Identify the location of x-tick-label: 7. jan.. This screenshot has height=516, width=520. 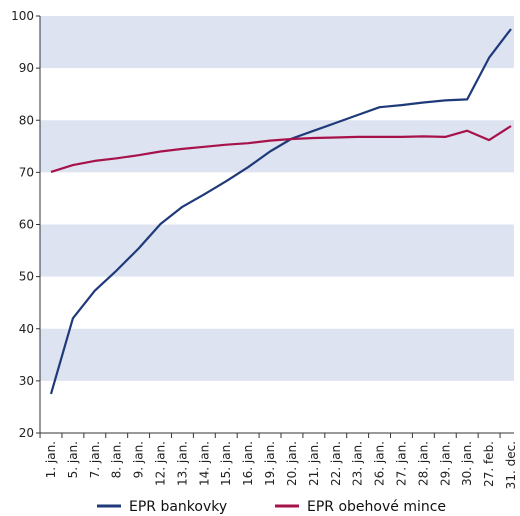
(95, 459).